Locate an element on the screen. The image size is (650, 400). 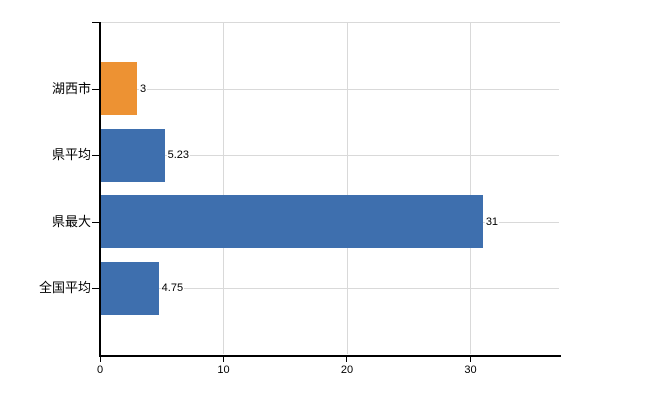
category-label: 湖西市 is located at coordinates (71, 88).